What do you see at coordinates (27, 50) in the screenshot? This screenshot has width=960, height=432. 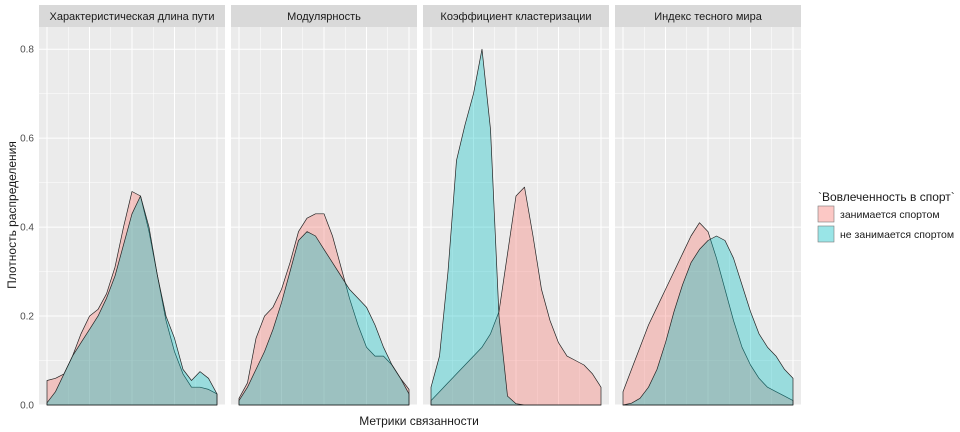 I see `y-tick-label: 0.8` at bounding box center [27, 50].